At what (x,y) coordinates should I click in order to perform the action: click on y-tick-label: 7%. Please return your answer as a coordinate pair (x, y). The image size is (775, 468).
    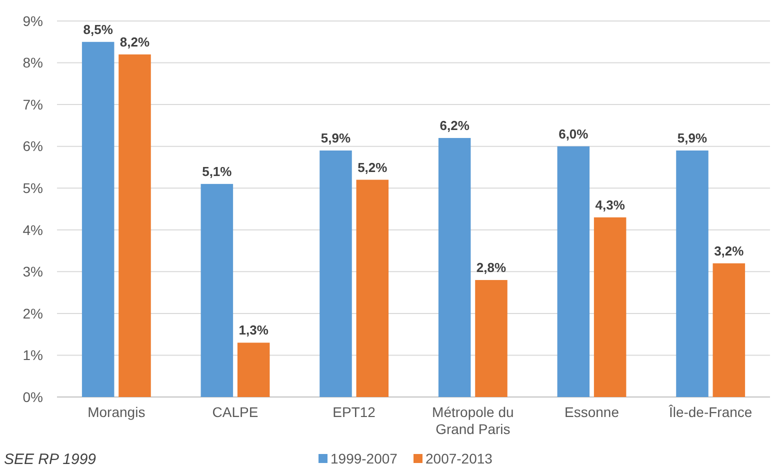
    Looking at the image, I should click on (32, 104).